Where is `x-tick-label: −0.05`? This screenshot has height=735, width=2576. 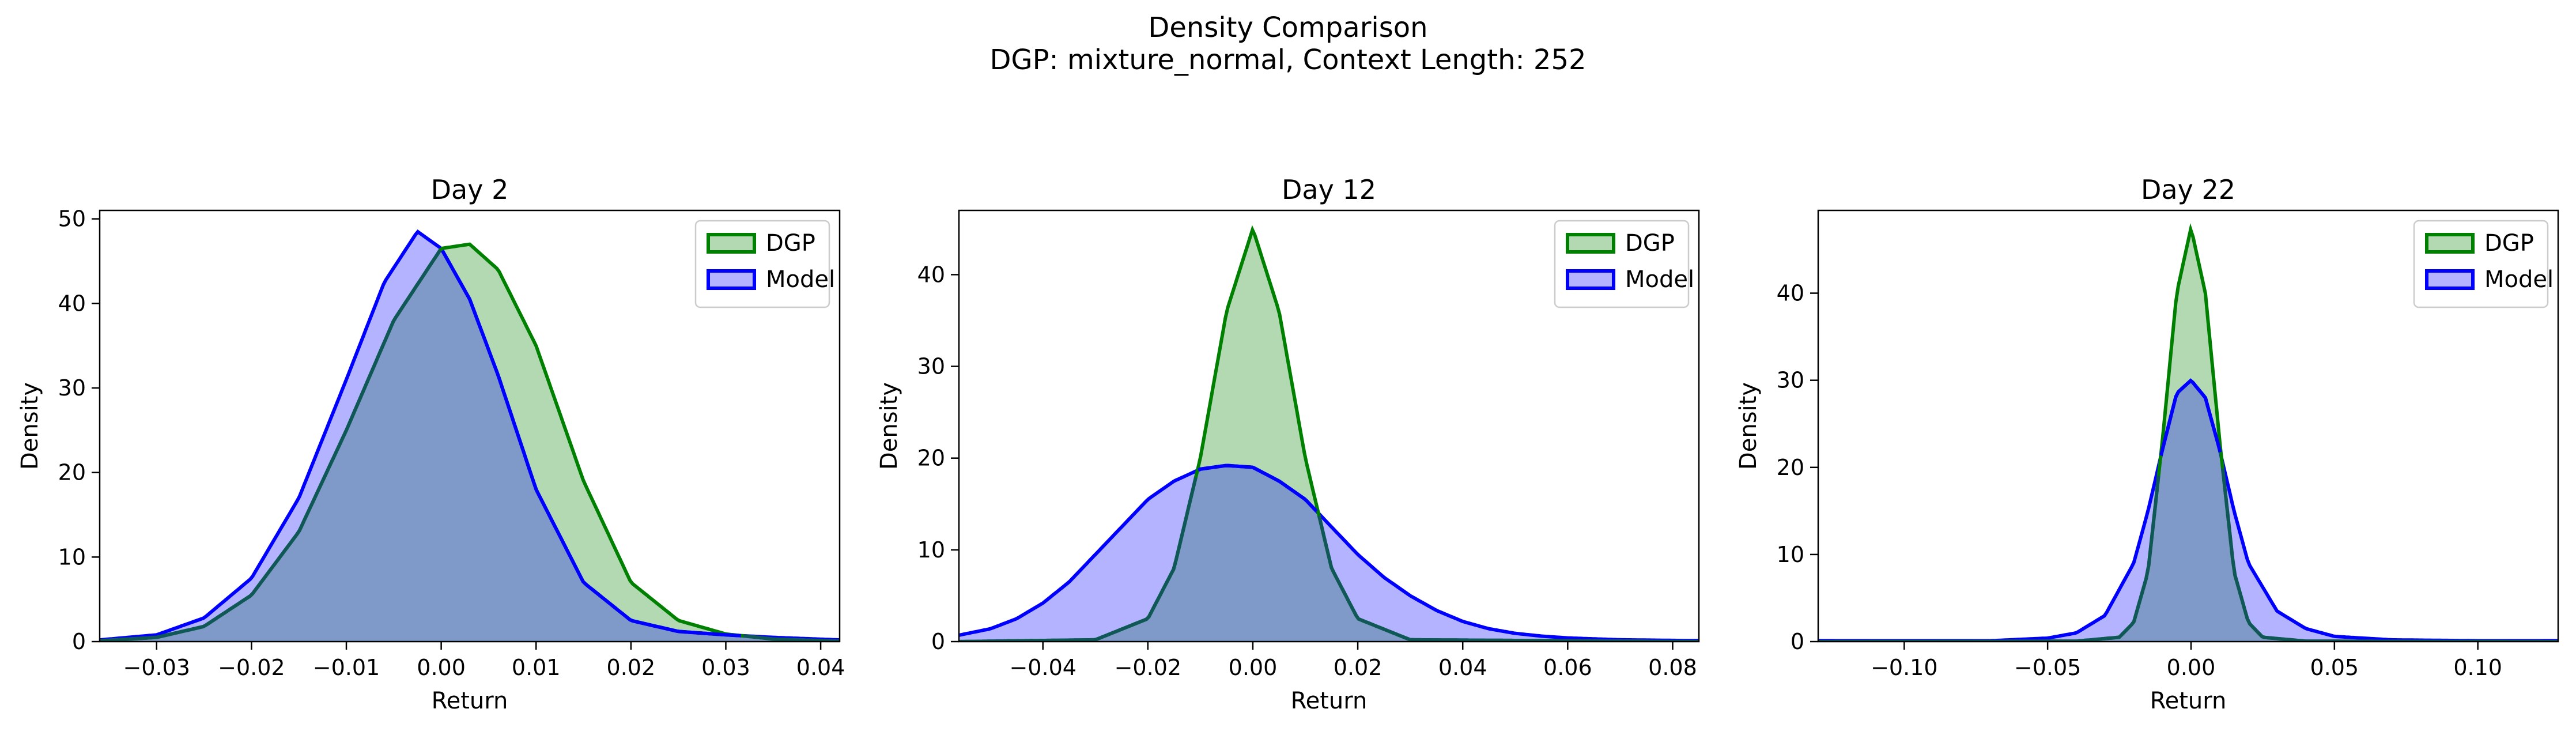
x-tick-label: −0.05 is located at coordinates (2047, 667).